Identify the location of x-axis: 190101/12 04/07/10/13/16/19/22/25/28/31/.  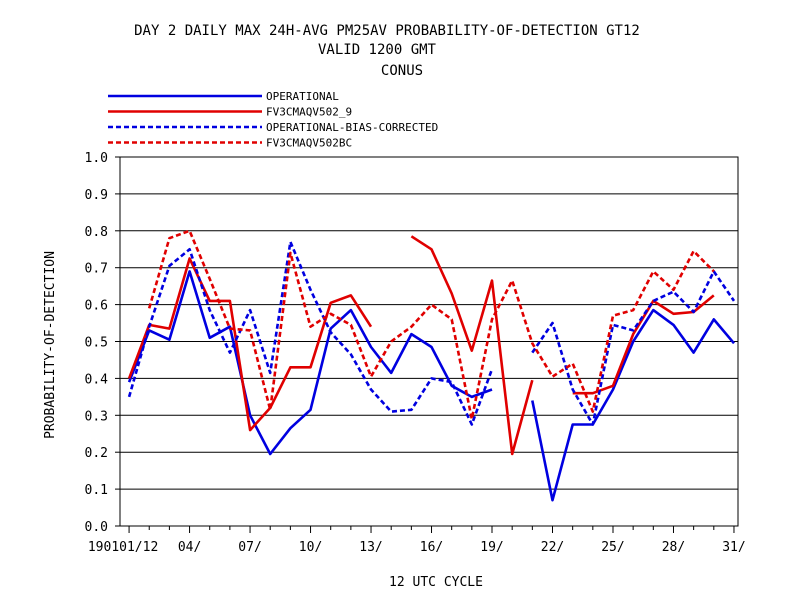
(417, 540).